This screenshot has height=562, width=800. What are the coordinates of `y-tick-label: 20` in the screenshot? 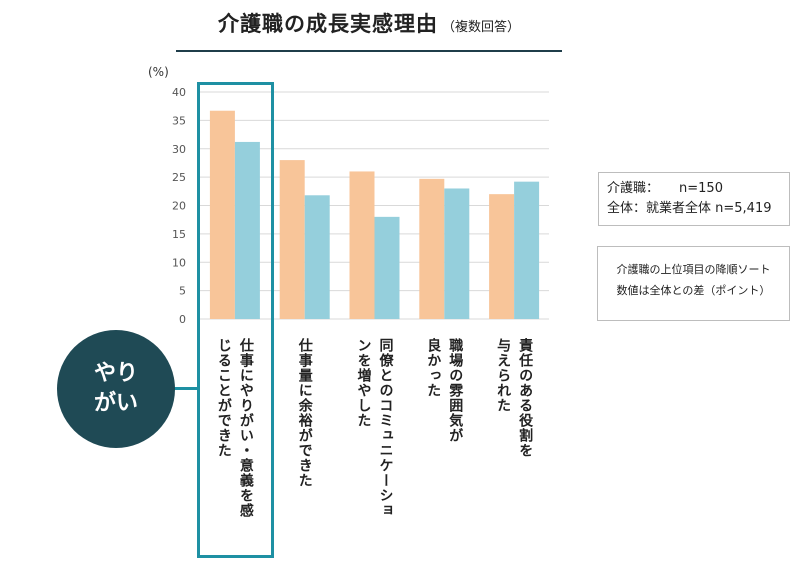 It's located at (179, 206).